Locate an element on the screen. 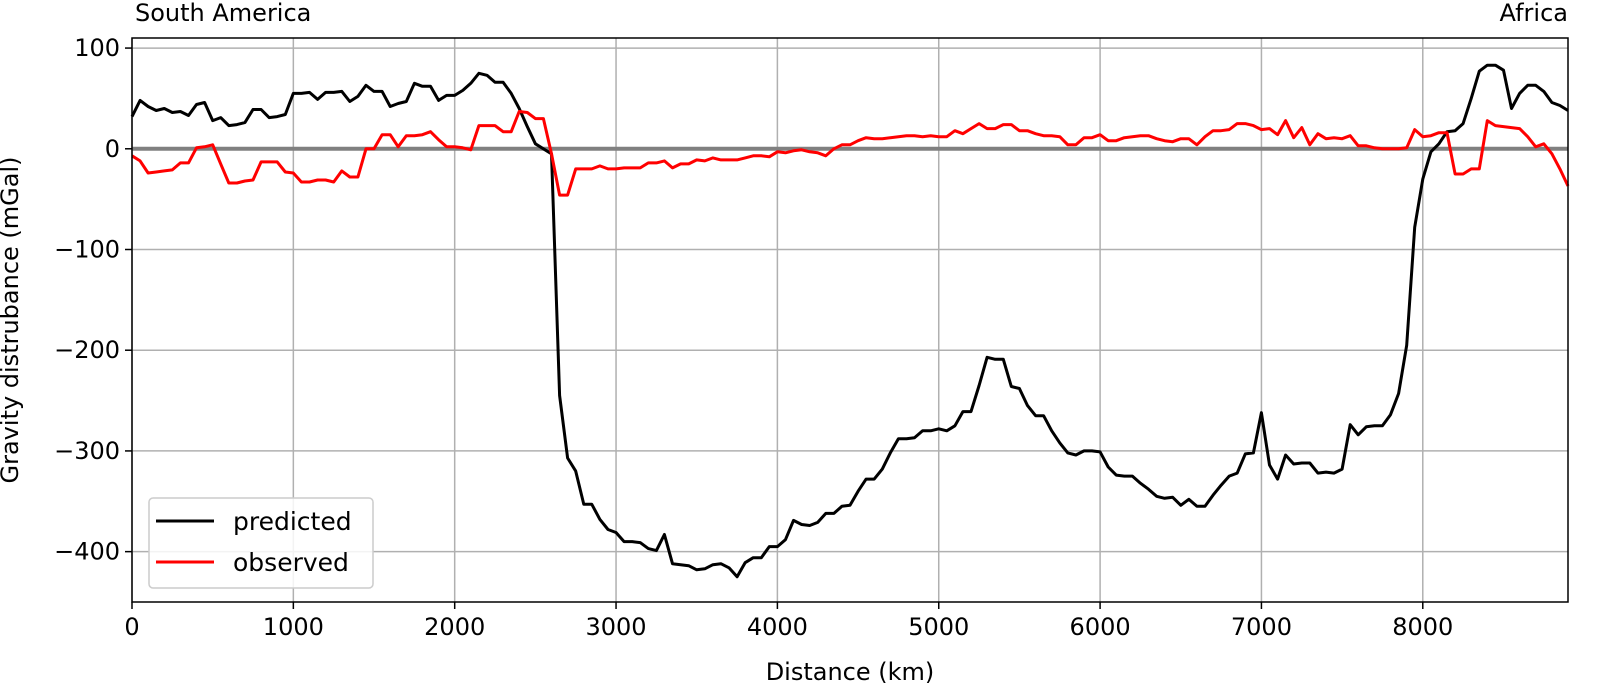 The image size is (1600, 700). y-axis-label: Gravity distrubance (mGal) is located at coordinates (12, 320).